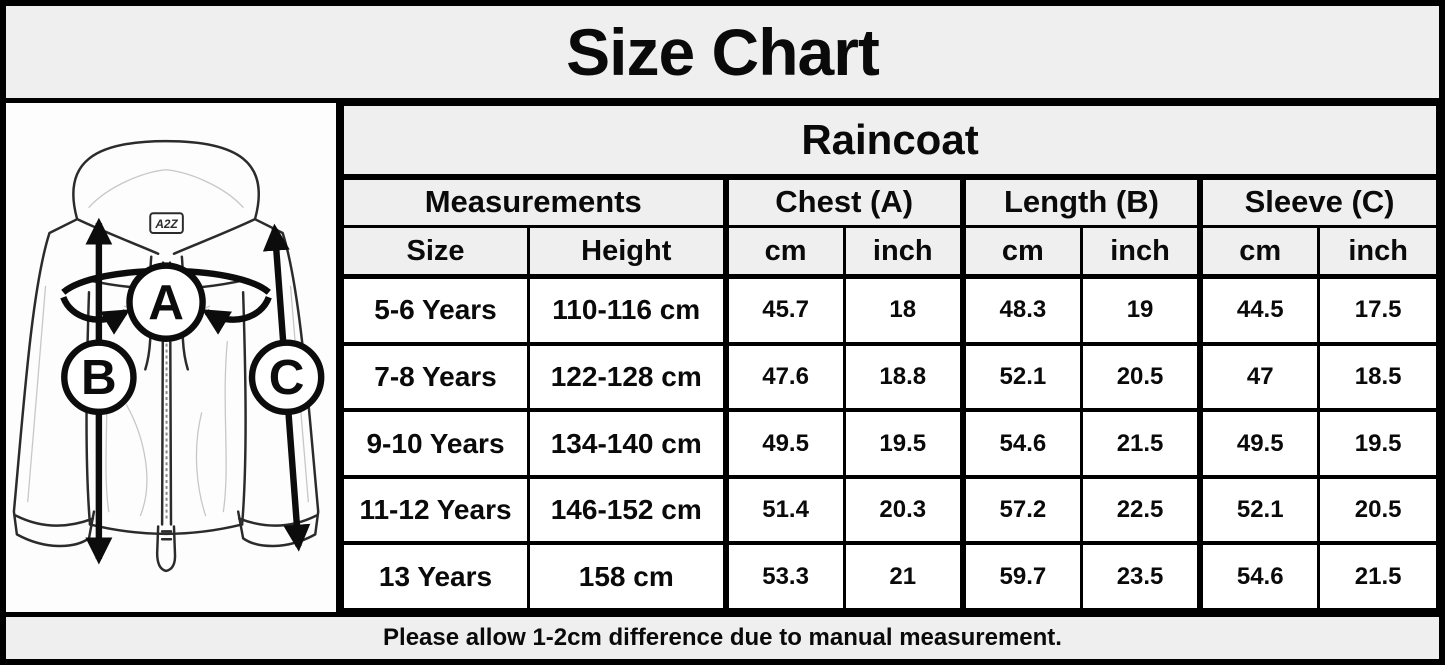  What do you see at coordinates (1259, 510) in the screenshot?
I see `sleeve-cm-cell: 52.1` at bounding box center [1259, 510].